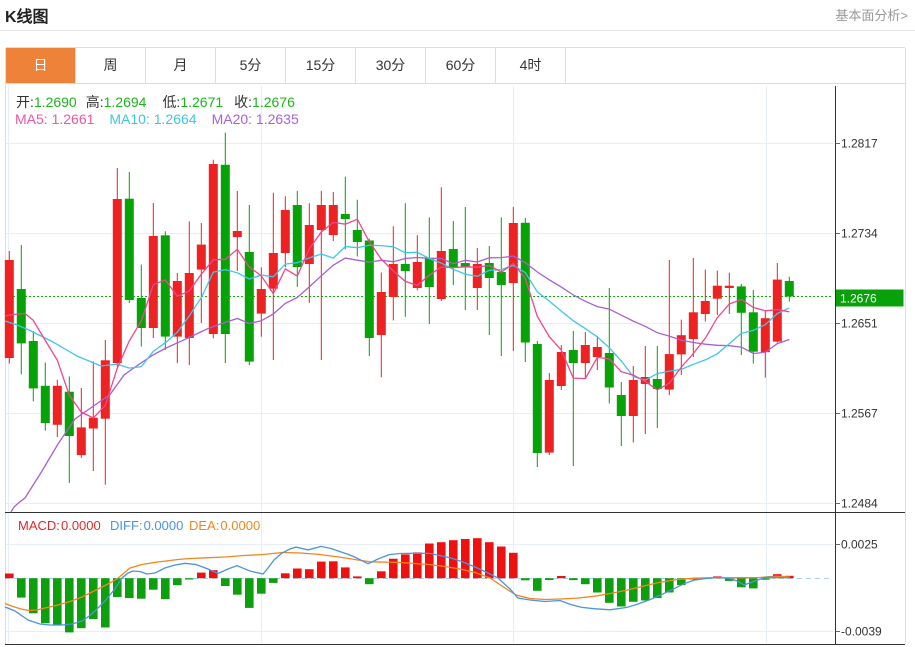 The image size is (915, 647). I want to click on svg-text: 1.2484, so click(859, 504).